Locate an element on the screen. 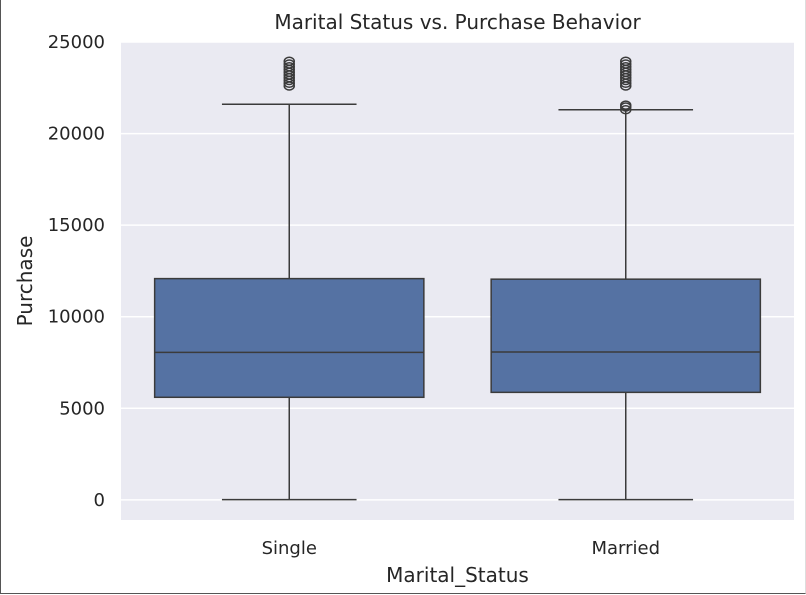 The width and height of the screenshot is (806, 595). y-tick-label: 0 is located at coordinates (99, 500).